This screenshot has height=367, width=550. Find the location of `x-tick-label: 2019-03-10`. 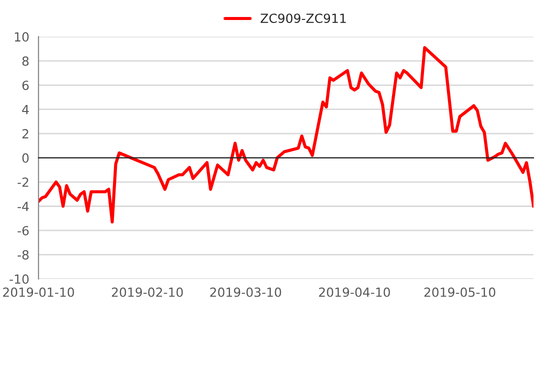

x-tick-label: 2019-03-10 is located at coordinates (246, 292).